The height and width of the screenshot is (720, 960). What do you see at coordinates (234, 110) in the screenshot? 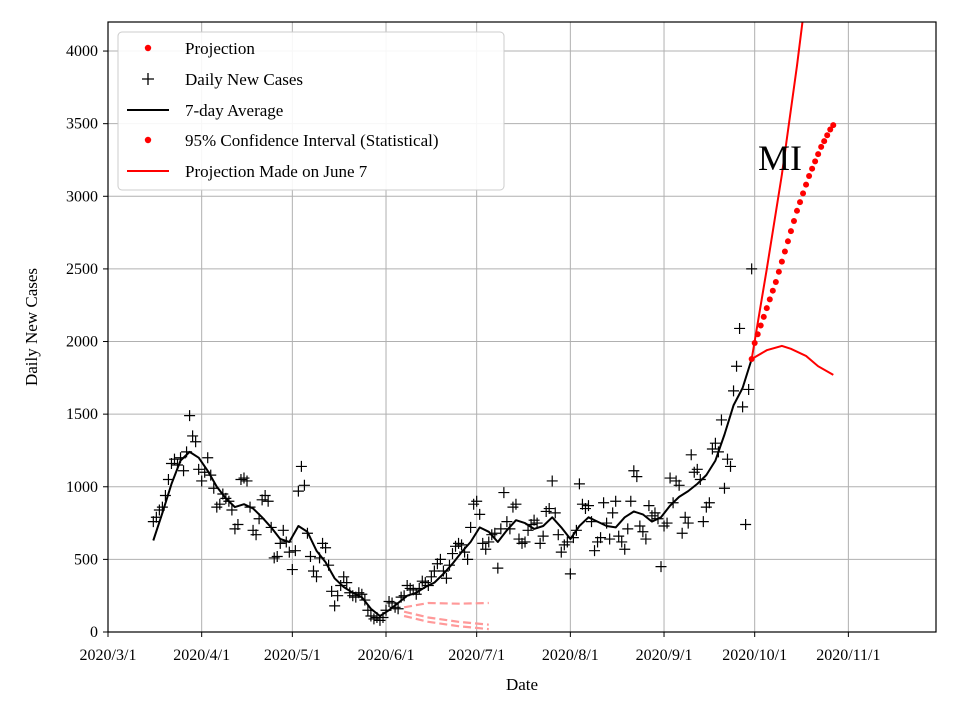
I see `legend-label: 7-day Average` at bounding box center [234, 110].